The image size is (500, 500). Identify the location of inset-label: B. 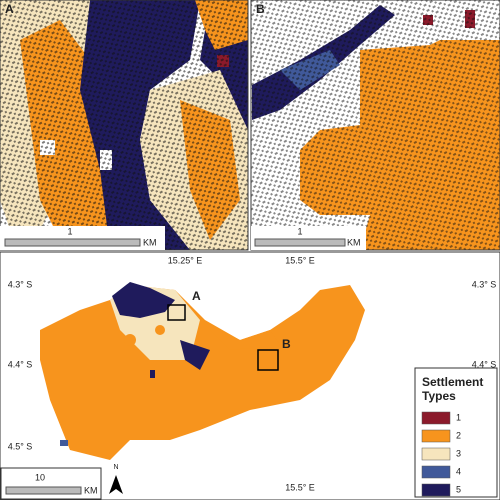
(286, 344).